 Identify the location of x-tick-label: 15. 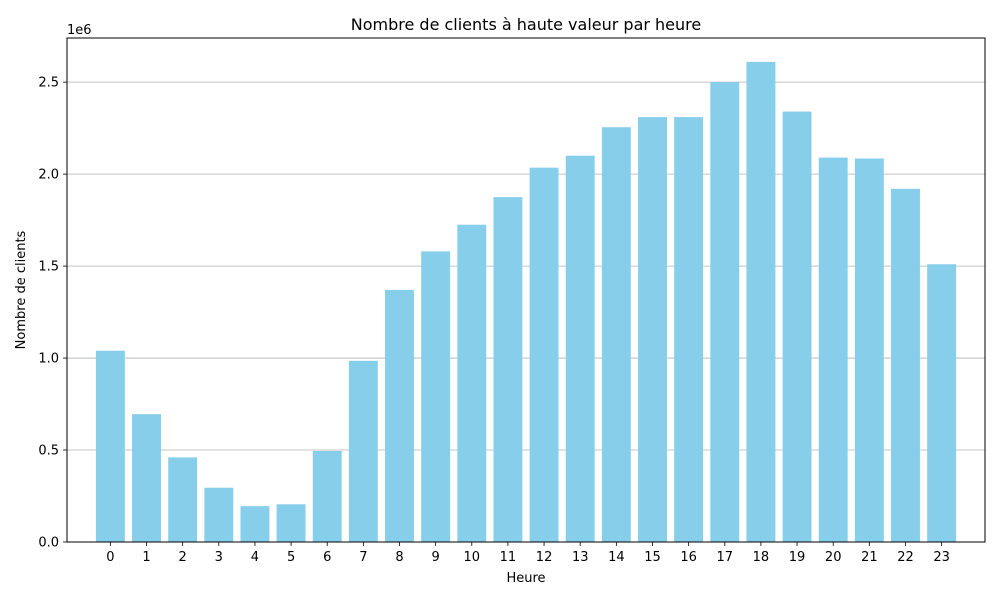
(652, 557).